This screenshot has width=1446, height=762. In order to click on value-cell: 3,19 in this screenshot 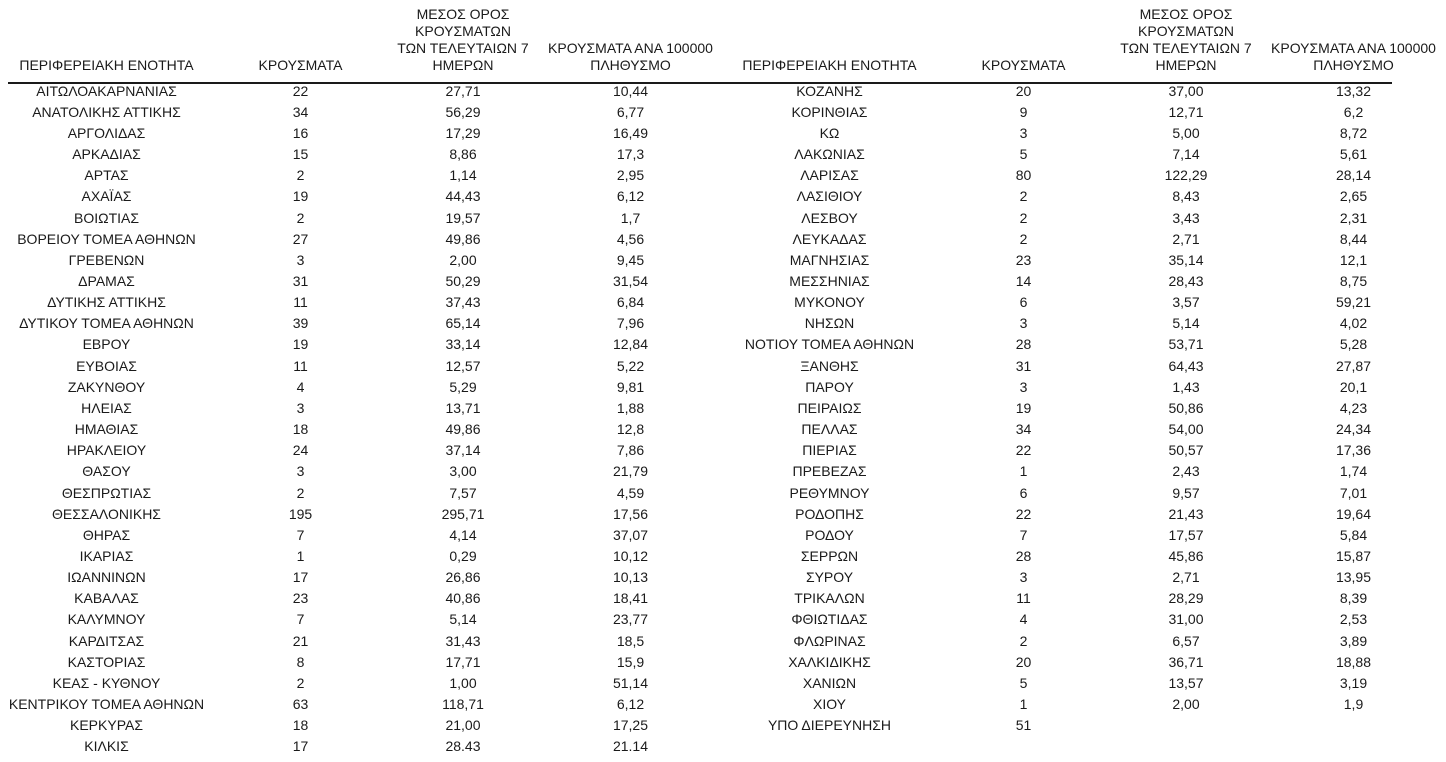, I will do `click(1353, 682)`.